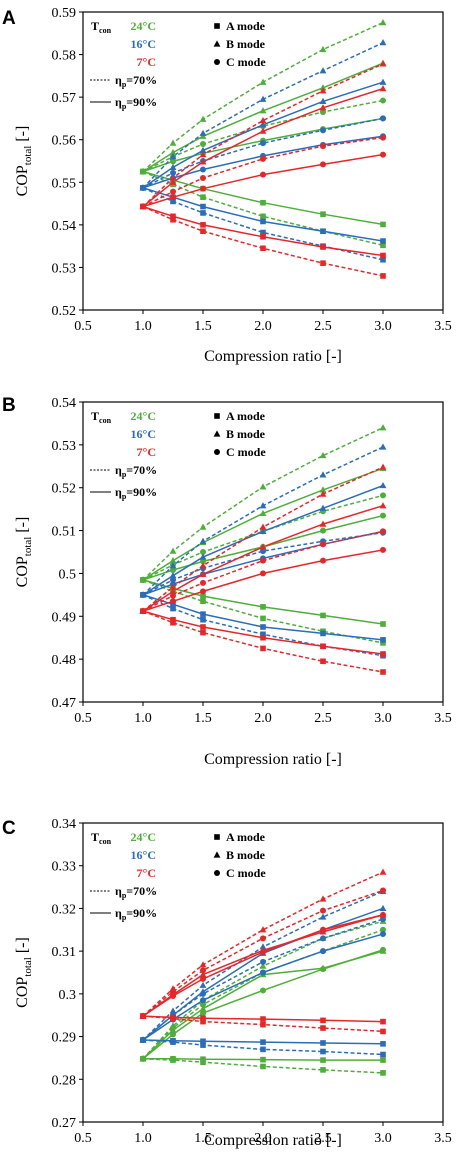 The width and height of the screenshot is (457, 1153). I want to click on legend-tcon-main: T, so click(95, 26).